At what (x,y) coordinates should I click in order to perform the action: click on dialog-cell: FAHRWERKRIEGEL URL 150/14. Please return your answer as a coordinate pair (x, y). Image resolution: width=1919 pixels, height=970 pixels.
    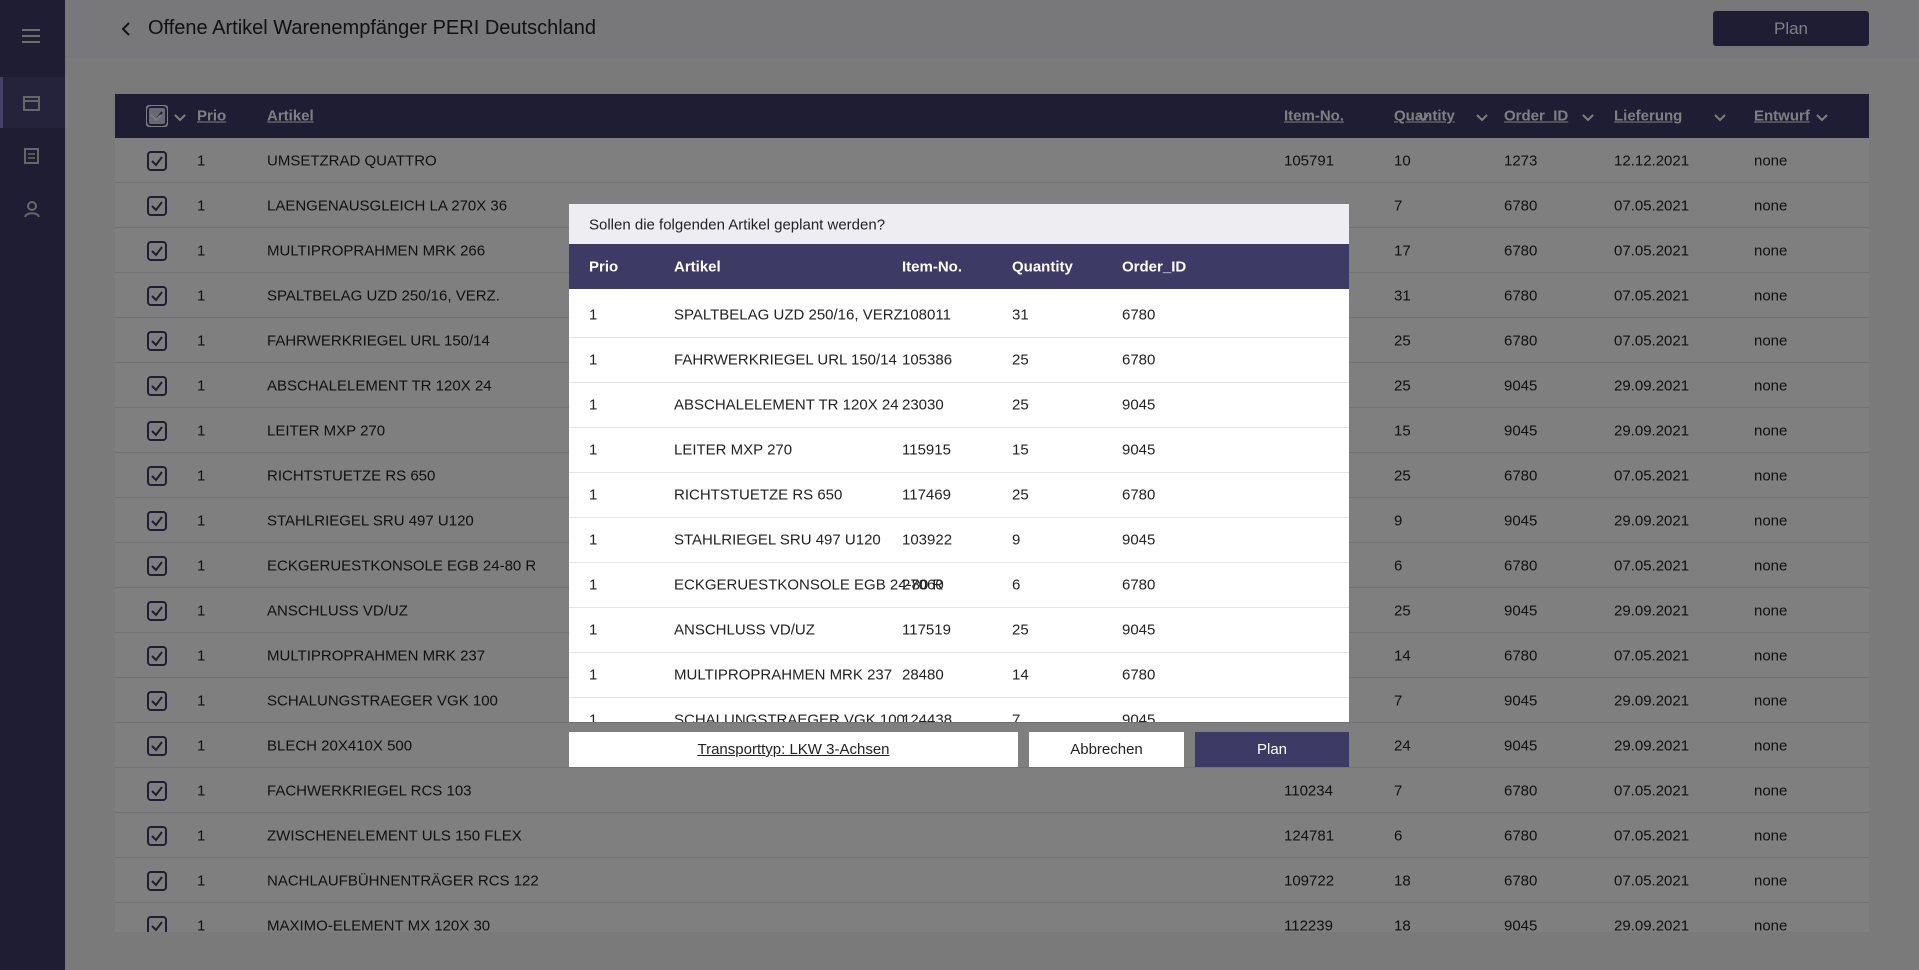
    Looking at the image, I should click on (785, 360).